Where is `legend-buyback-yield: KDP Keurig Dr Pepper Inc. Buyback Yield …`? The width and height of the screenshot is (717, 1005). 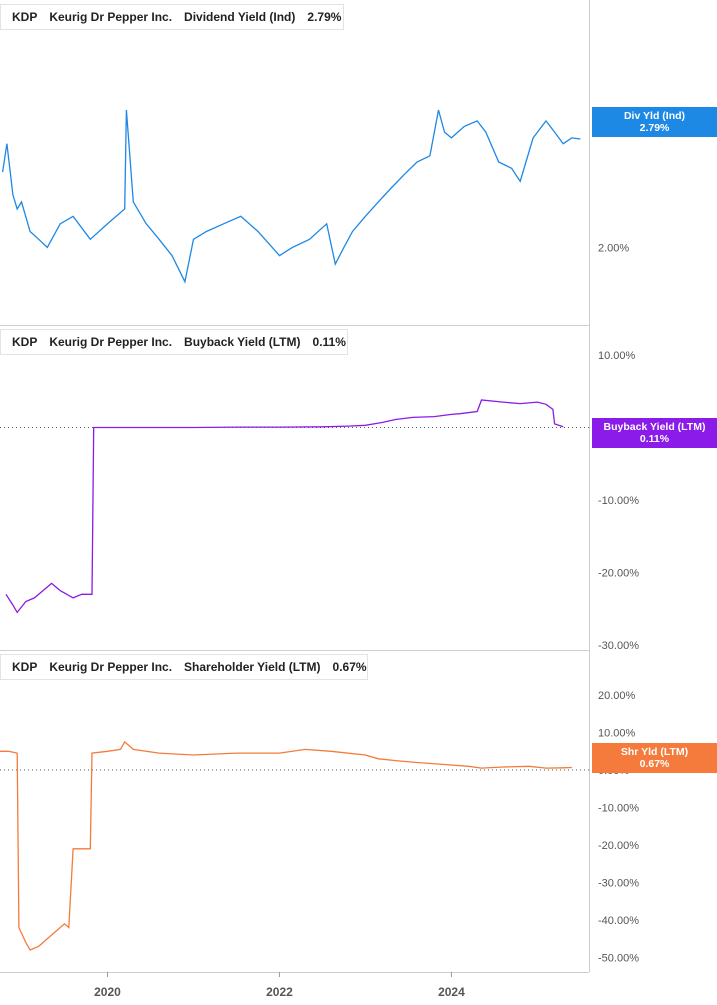
legend-buyback-yield: KDP Keurig Dr Pepper Inc. Buyback Yield … is located at coordinates (174, 342).